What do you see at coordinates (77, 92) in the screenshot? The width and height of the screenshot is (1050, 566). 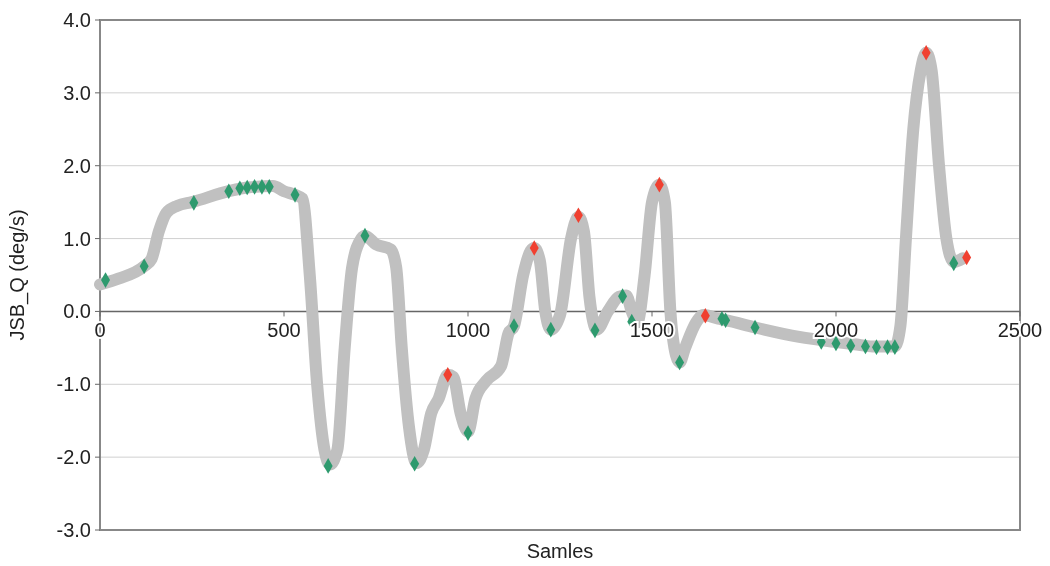 I see `y-tick-label: 3.0` at bounding box center [77, 92].